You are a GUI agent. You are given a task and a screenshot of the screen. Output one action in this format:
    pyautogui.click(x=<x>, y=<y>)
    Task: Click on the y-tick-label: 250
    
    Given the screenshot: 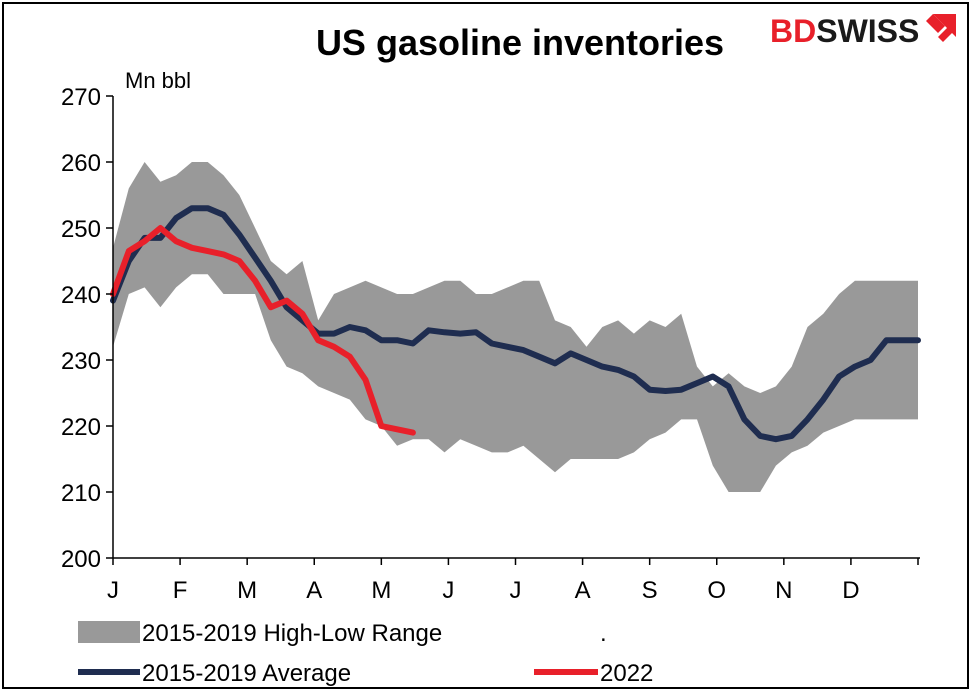 What is the action you would take?
    pyautogui.click(x=81, y=229)
    